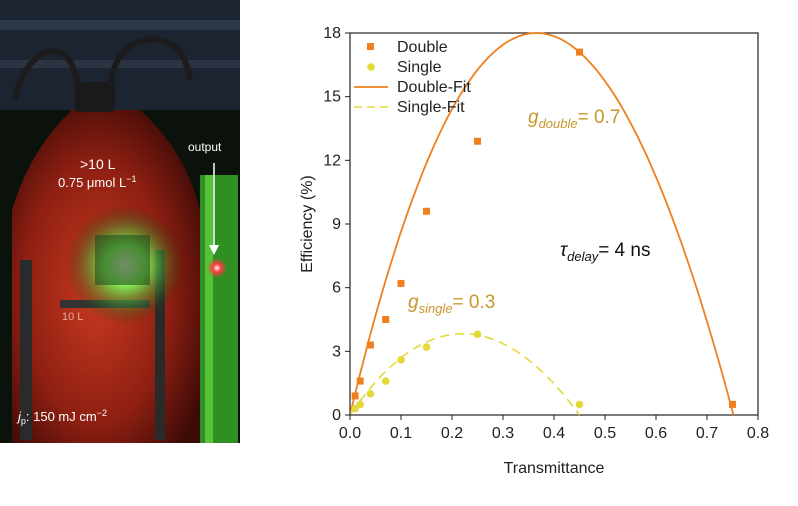 The image size is (798, 506). What do you see at coordinates (370, 46) in the screenshot?
I see `legend-double-marker` at bounding box center [370, 46].